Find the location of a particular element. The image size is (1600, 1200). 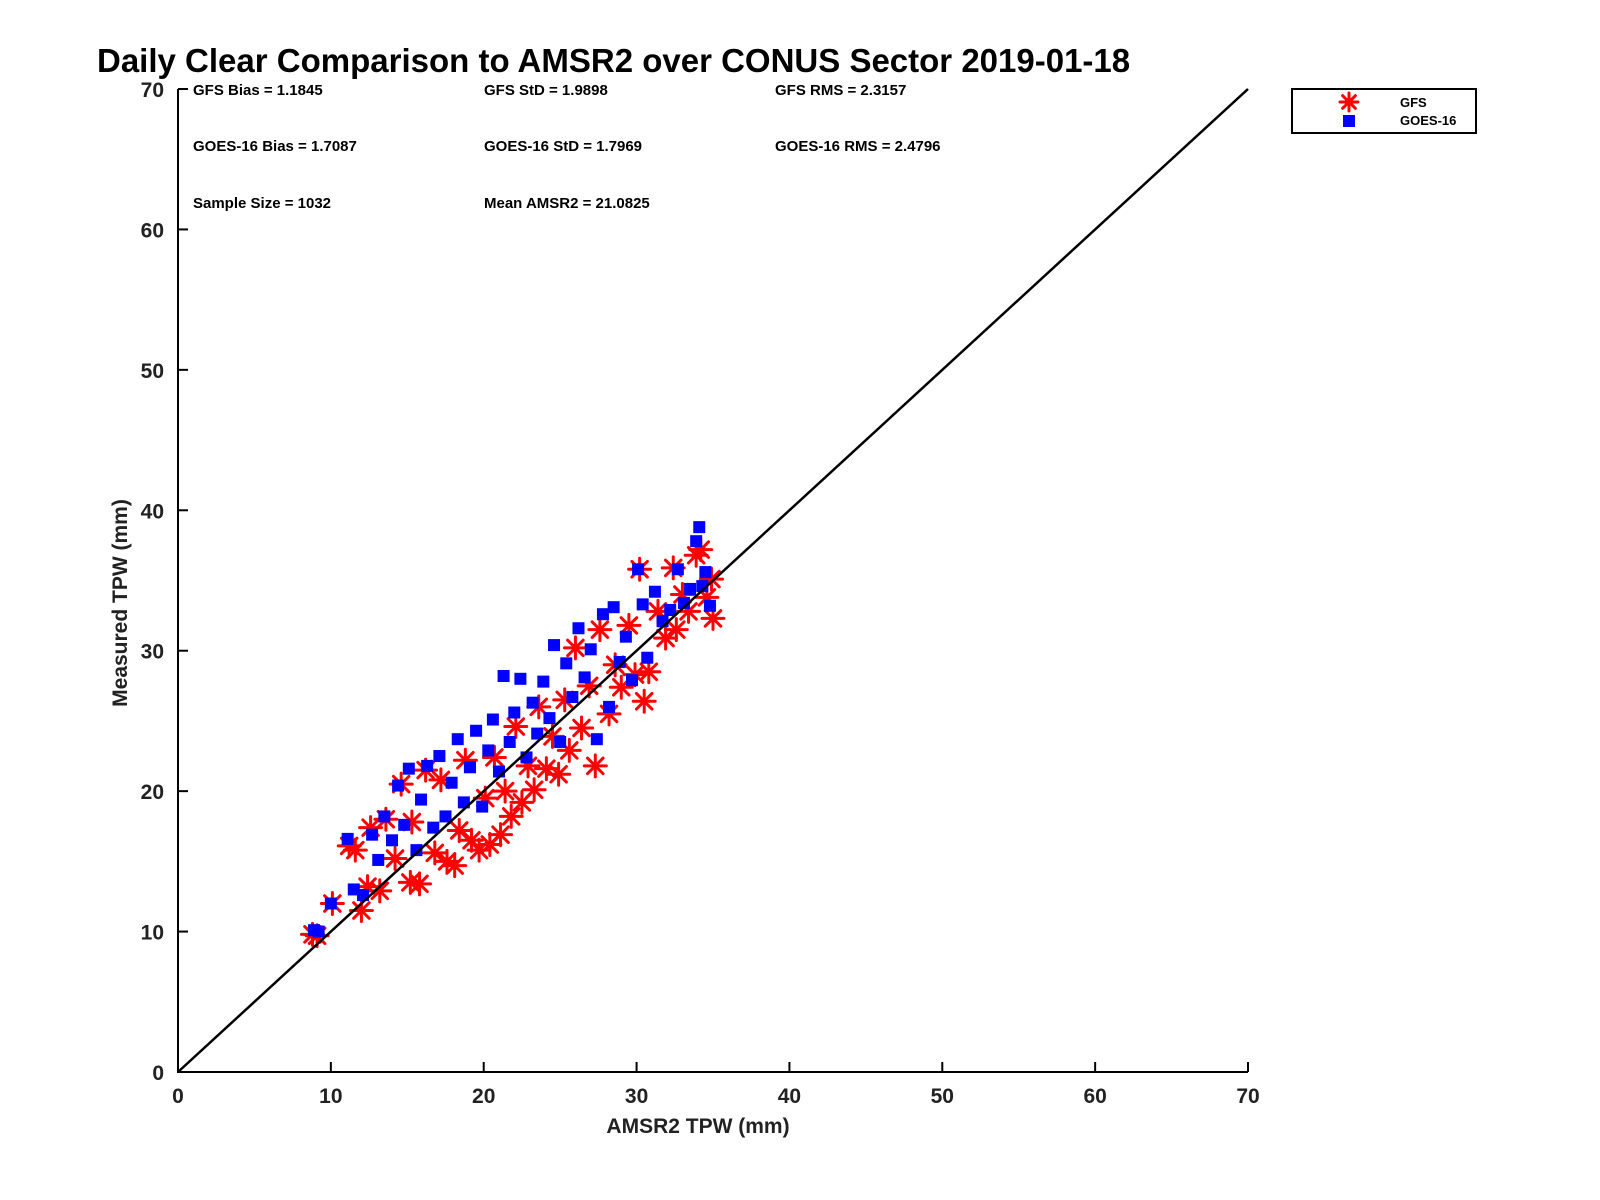

y-tick-label: 60 is located at coordinates (152, 230).